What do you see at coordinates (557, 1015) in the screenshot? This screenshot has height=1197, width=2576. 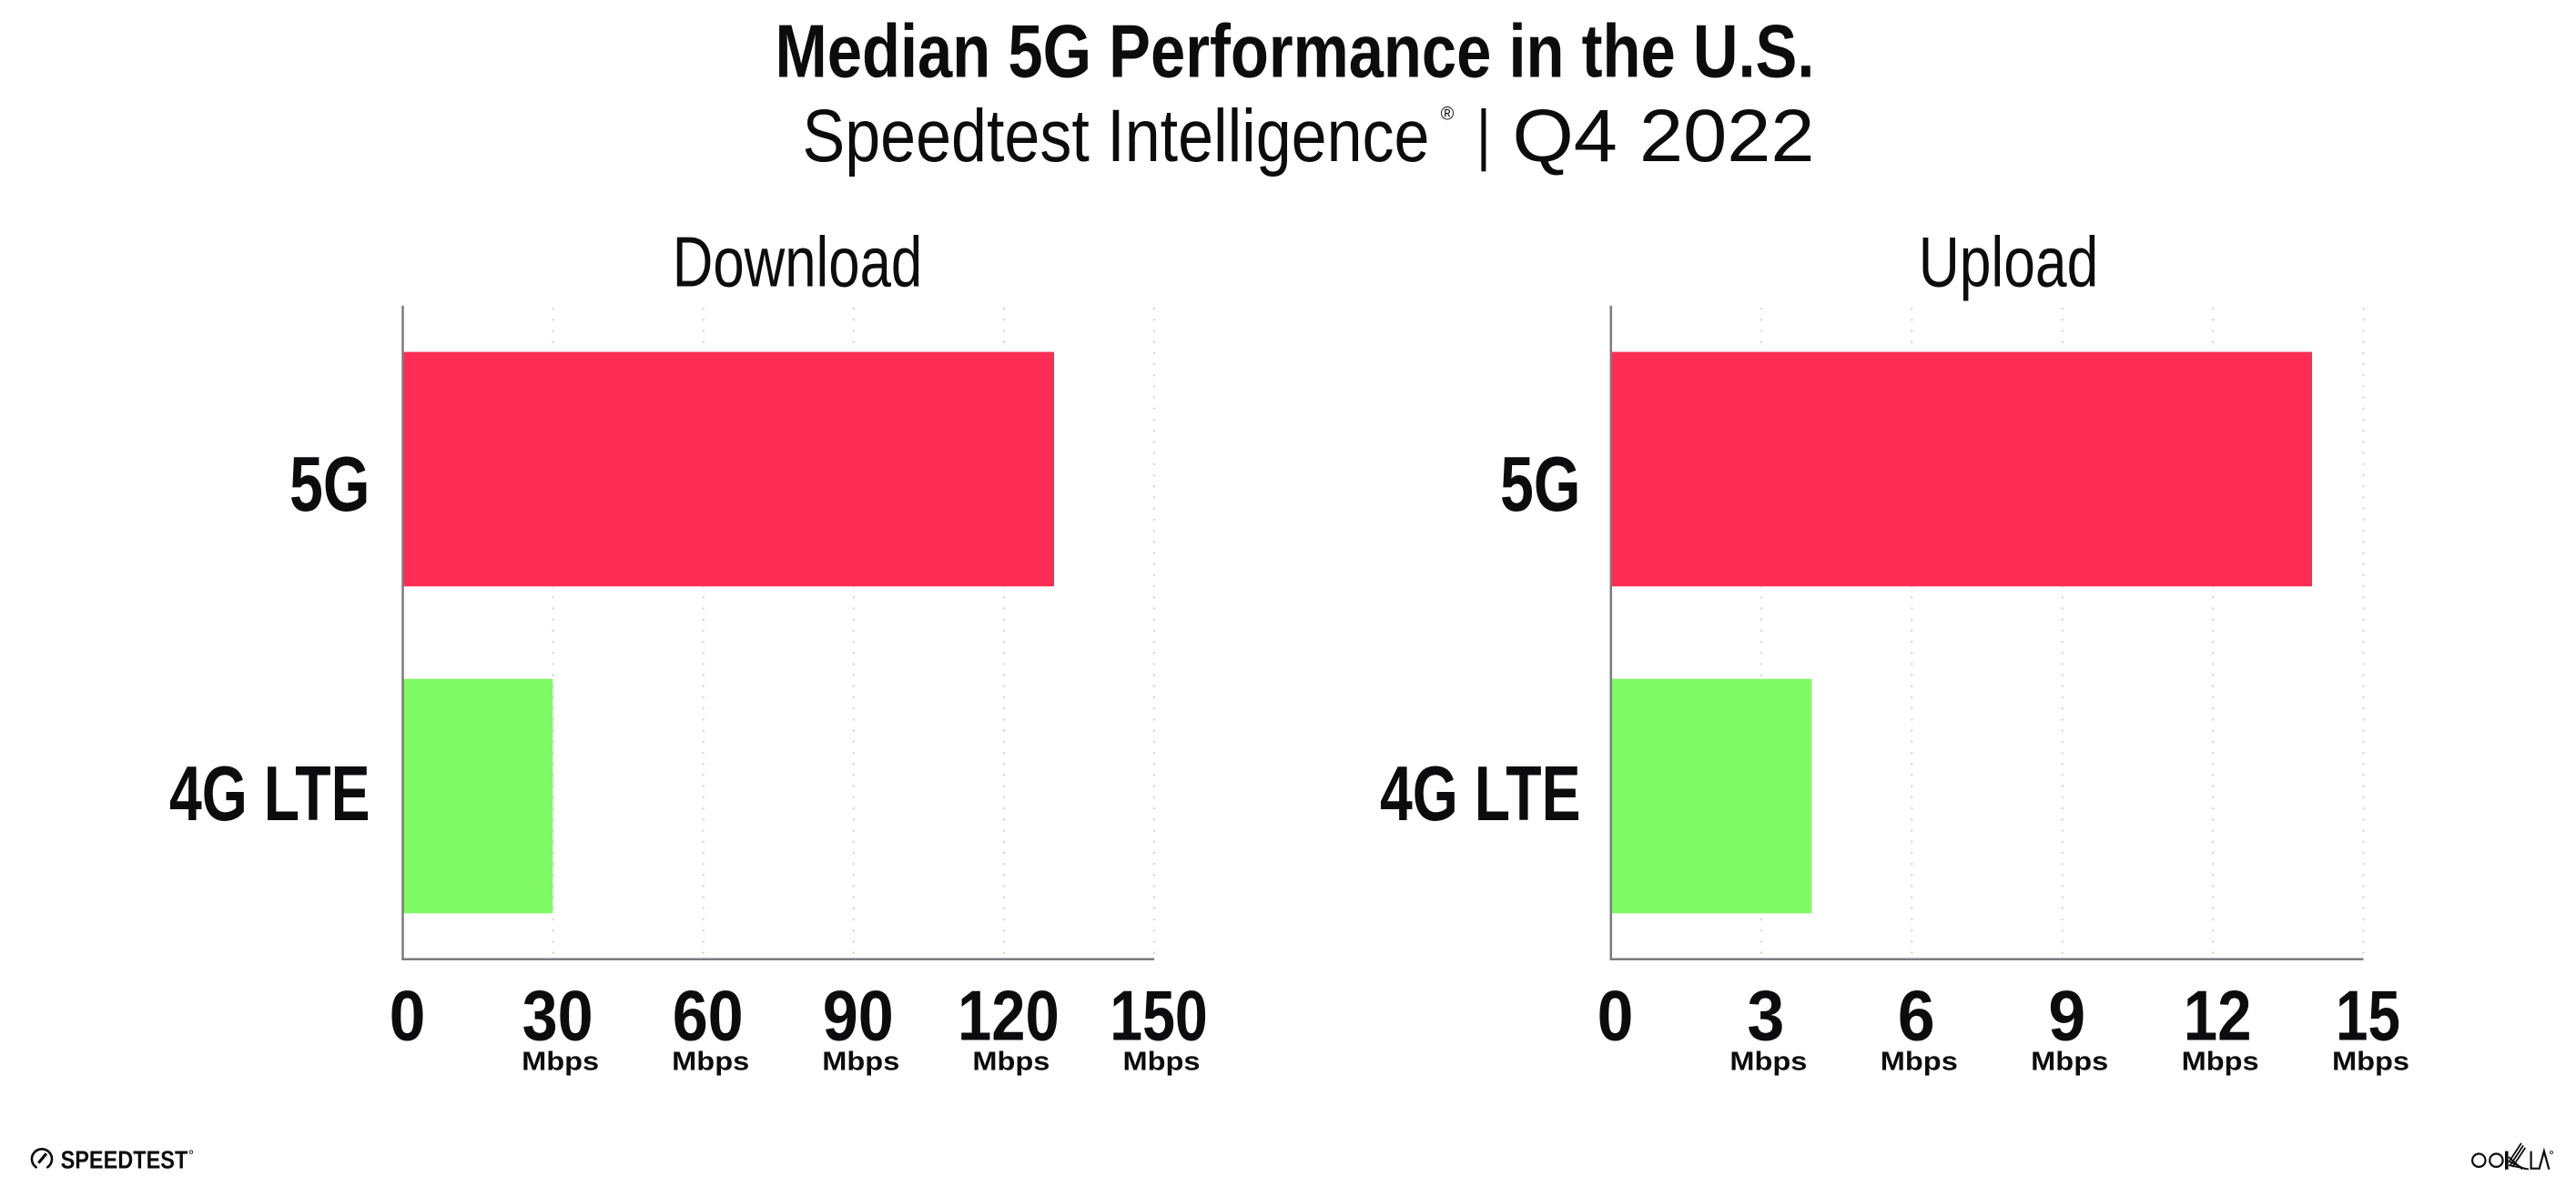 I see `svg-text: 30` at bounding box center [557, 1015].